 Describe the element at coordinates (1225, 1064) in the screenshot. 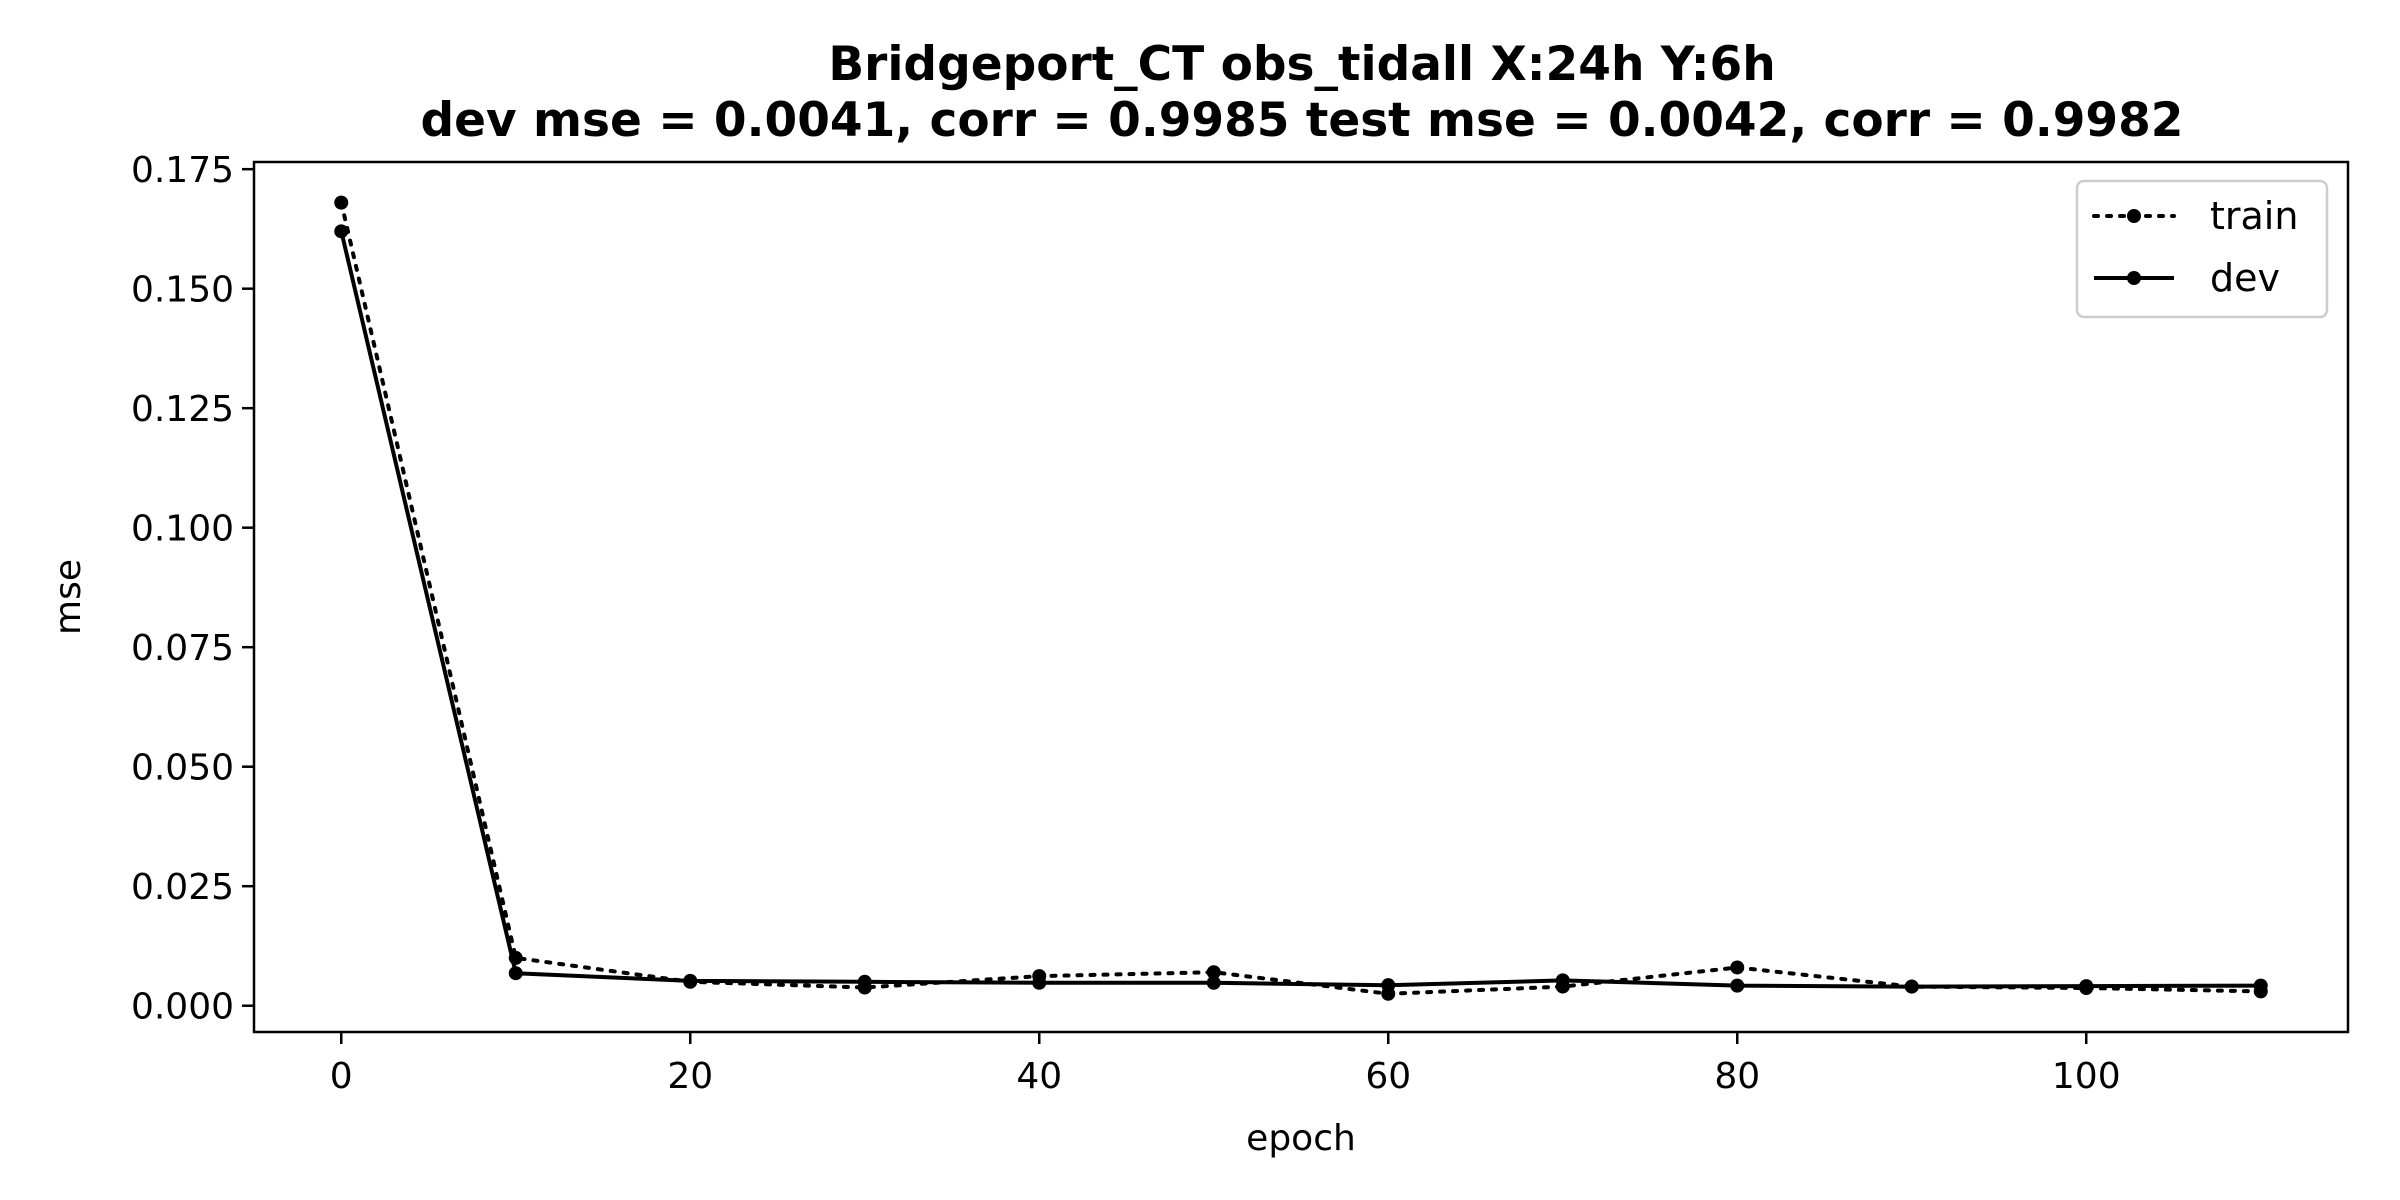

I see `x-axis: 0 20 40 60 80 100` at that location.